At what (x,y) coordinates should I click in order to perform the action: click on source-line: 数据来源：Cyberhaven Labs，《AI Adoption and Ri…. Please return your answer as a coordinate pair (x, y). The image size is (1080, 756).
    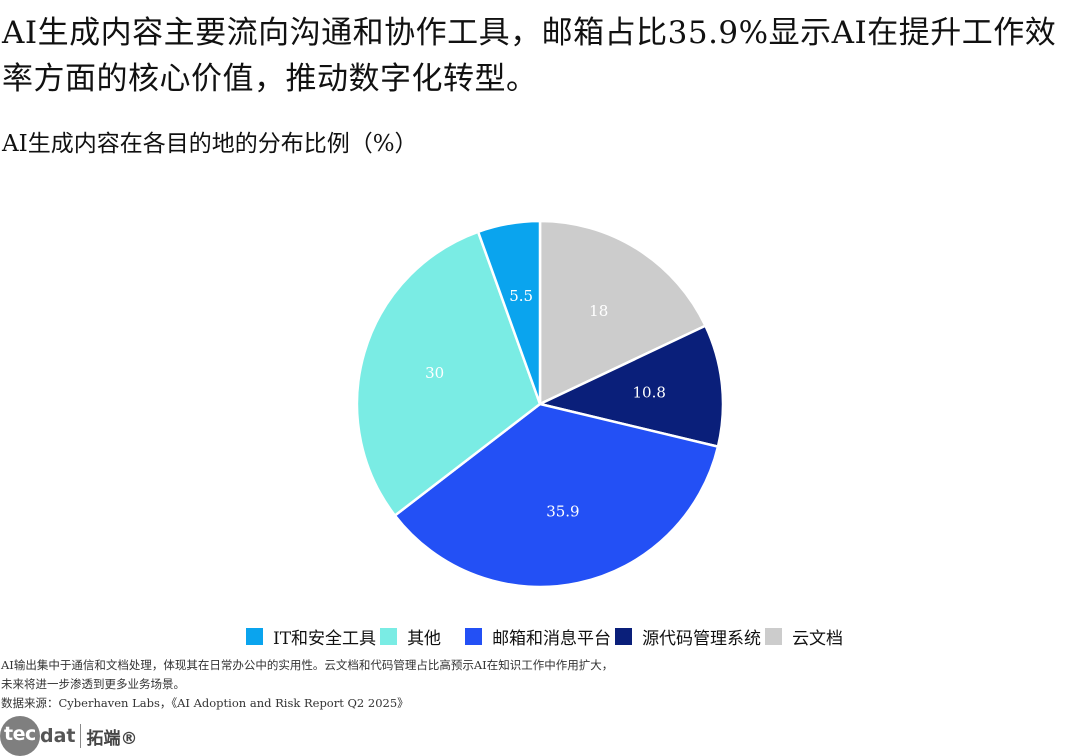
    Looking at the image, I should click on (205, 703).